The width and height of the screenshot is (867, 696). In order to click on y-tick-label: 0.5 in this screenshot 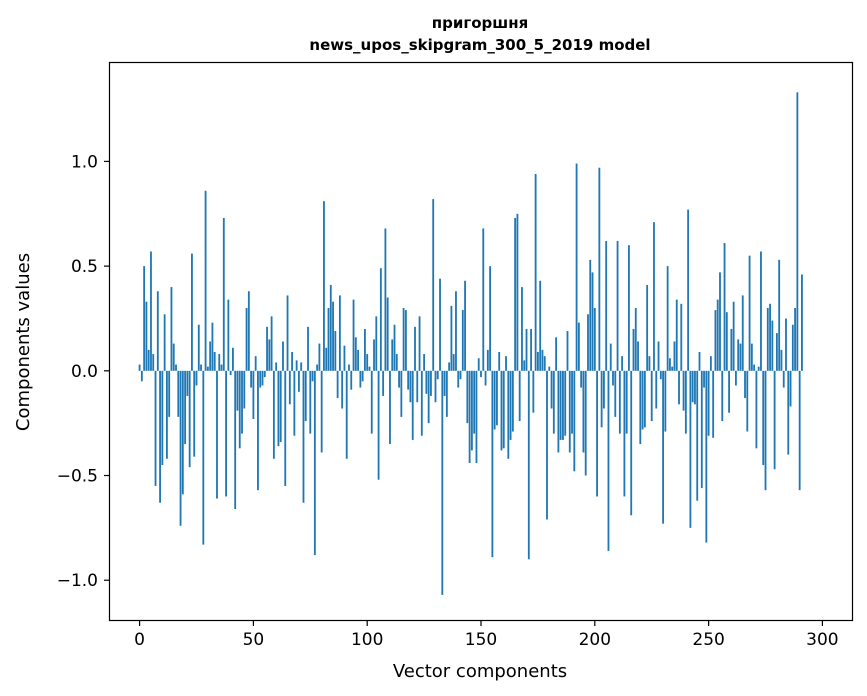, I will do `click(84, 267)`.